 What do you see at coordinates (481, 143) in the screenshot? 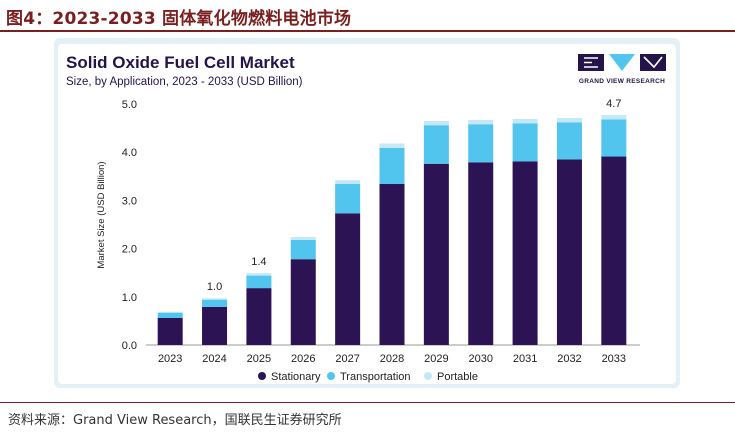
I see `bar-transportation-2030` at bounding box center [481, 143].